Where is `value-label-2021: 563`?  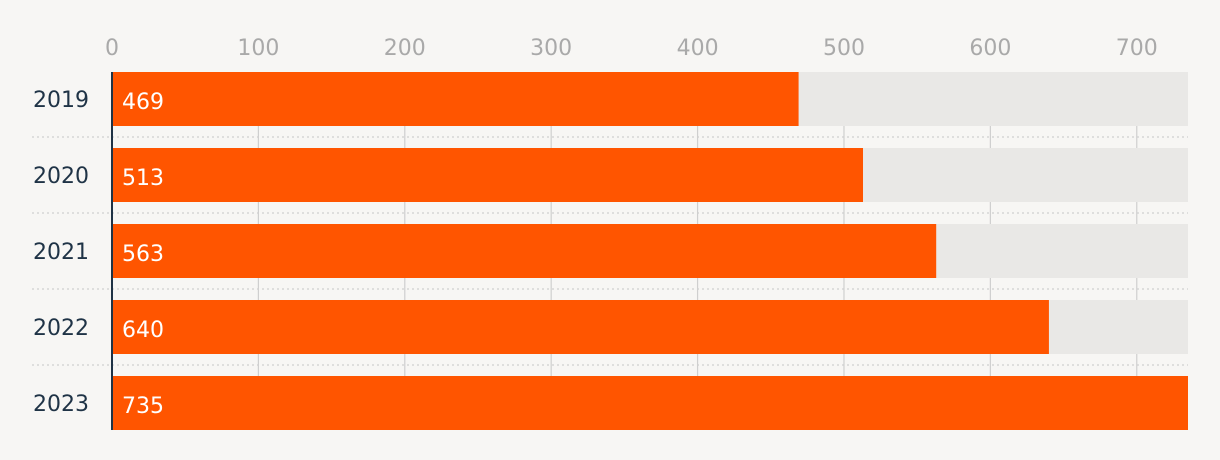 value-label-2021: 563 is located at coordinates (143, 254).